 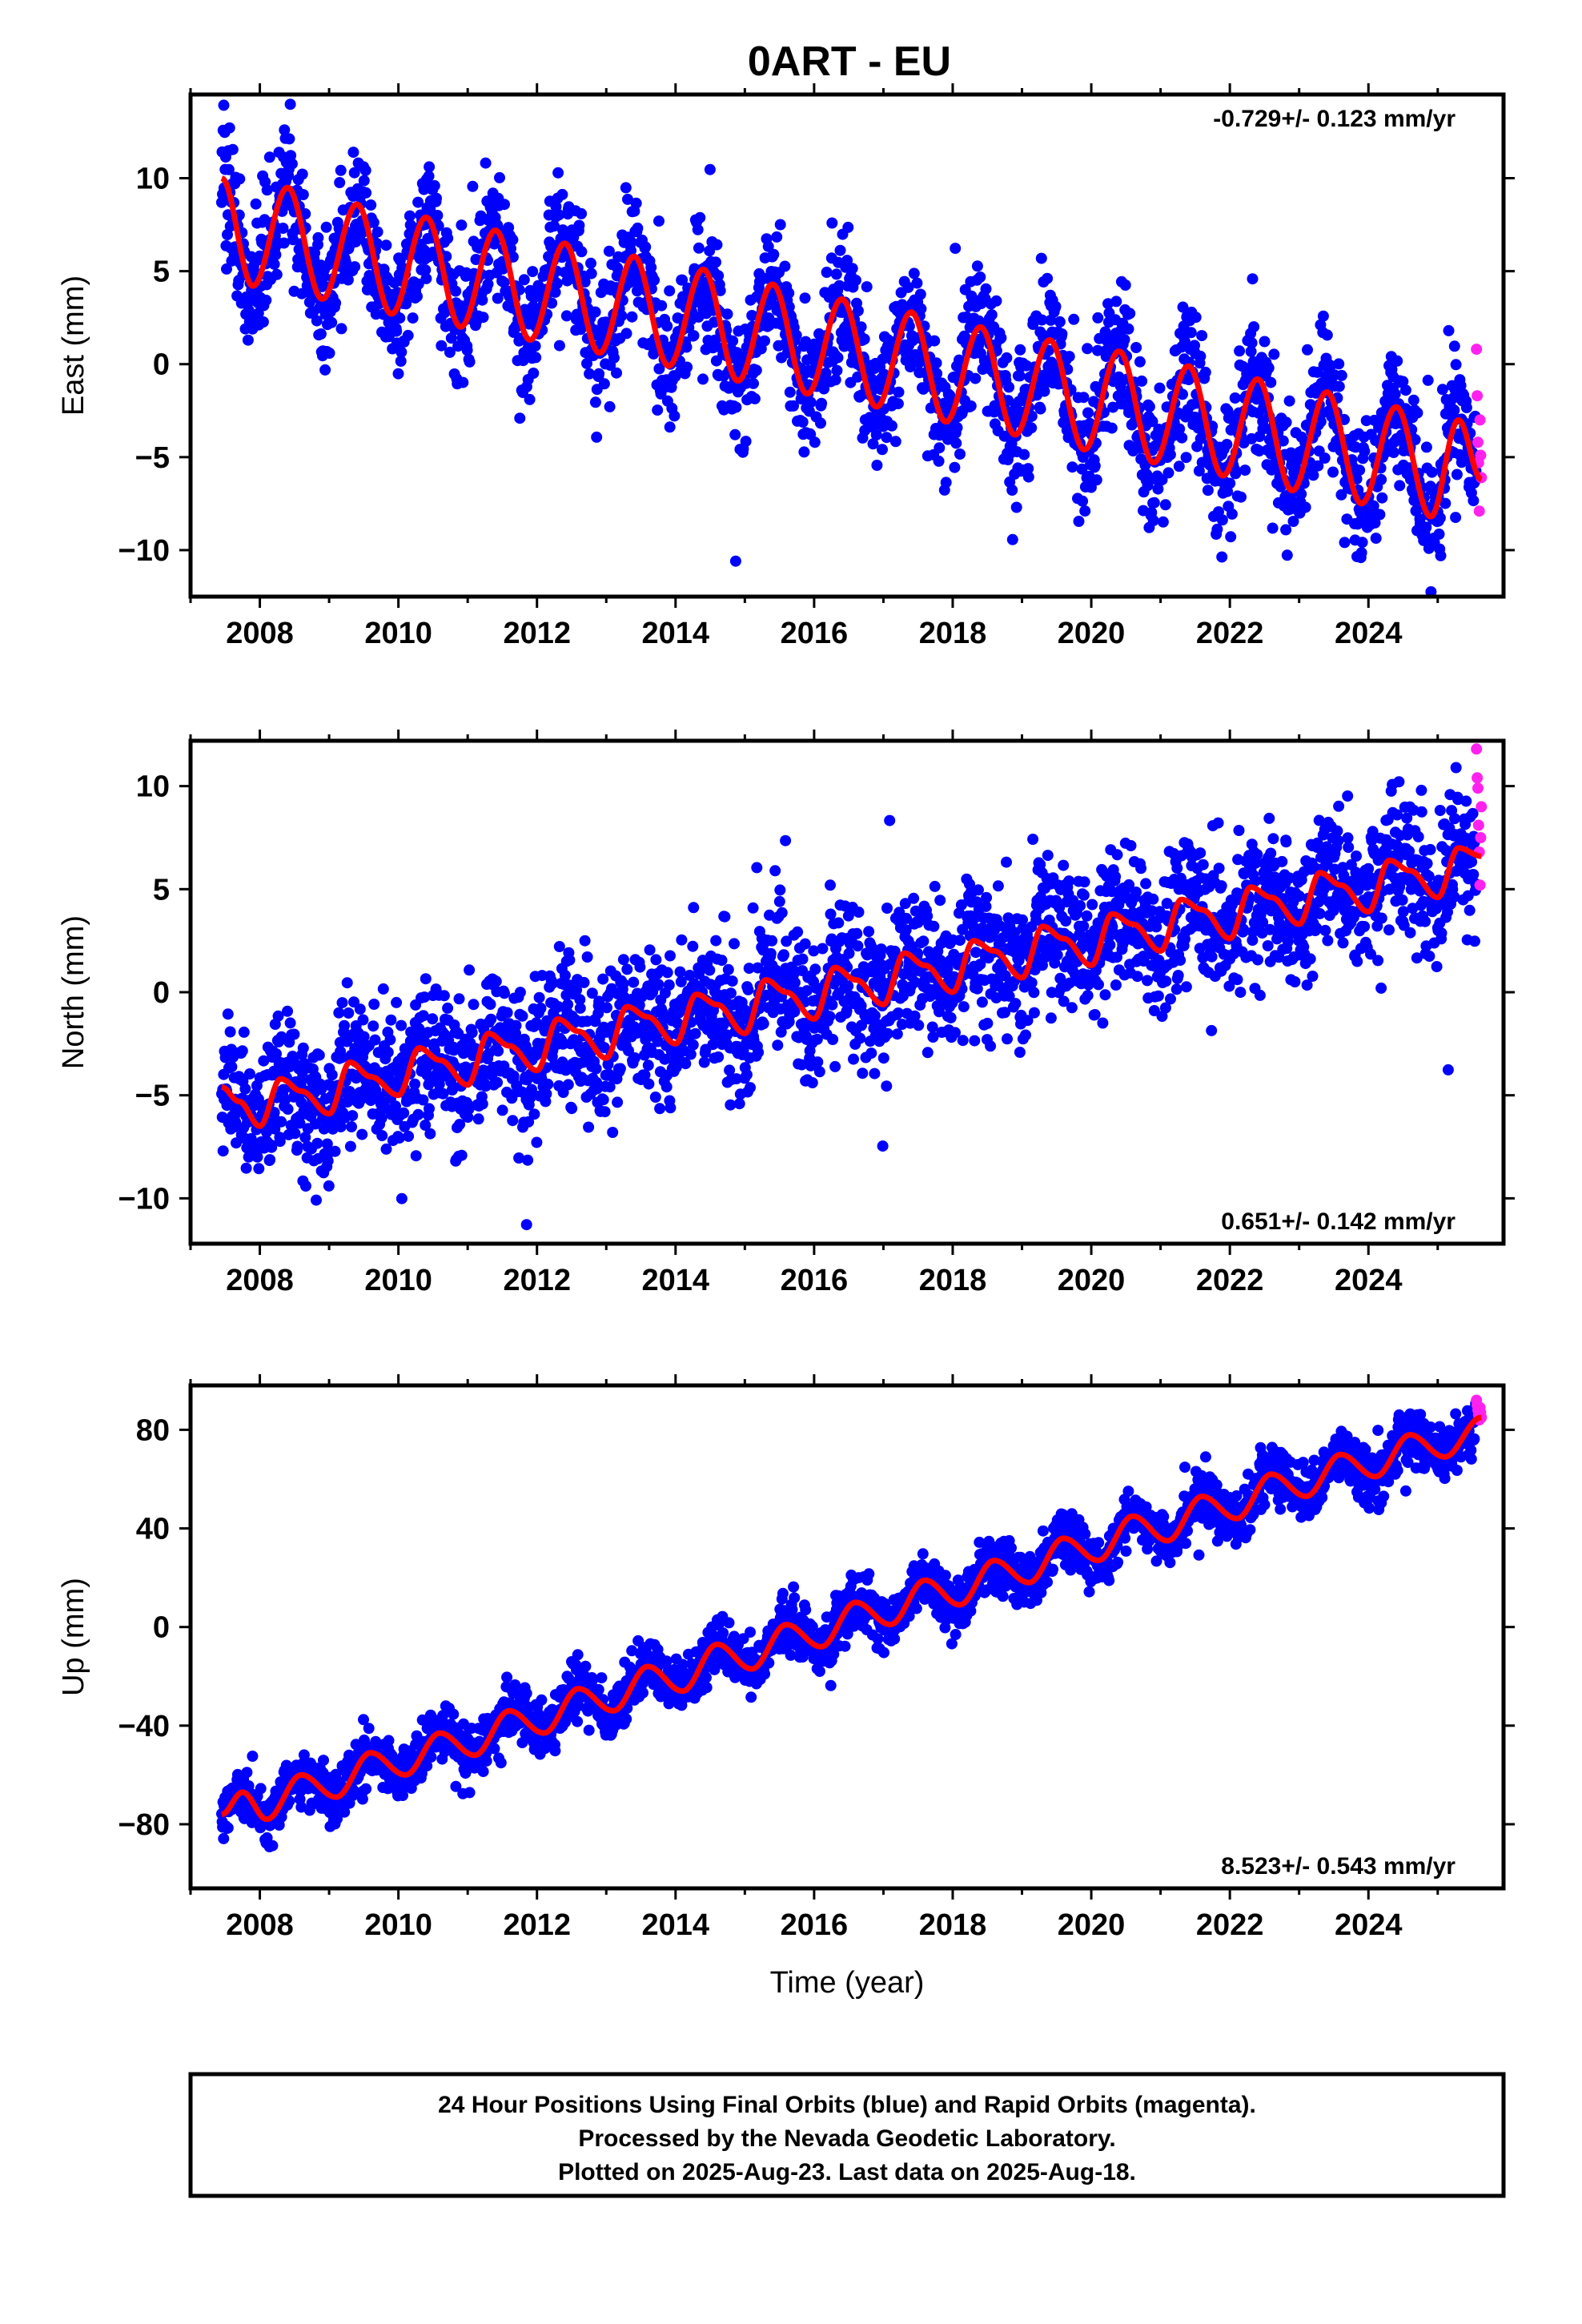 What do you see at coordinates (161, 365) in the screenshot?
I see `y-tick-label: 0` at bounding box center [161, 365].